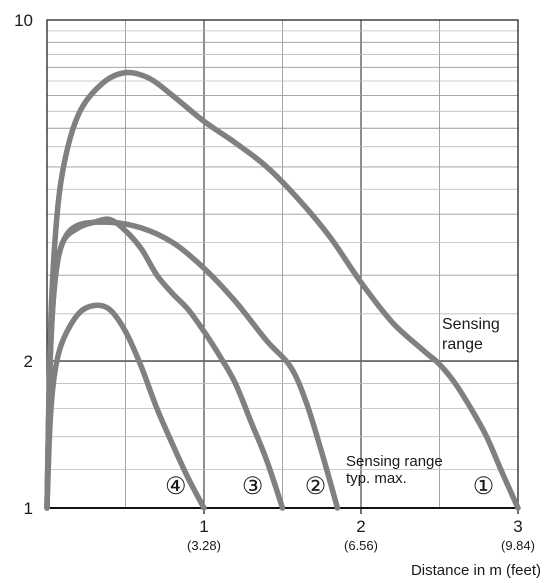 The width and height of the screenshot is (546, 583). I want to click on x-tick-label: 2, so click(360, 526).